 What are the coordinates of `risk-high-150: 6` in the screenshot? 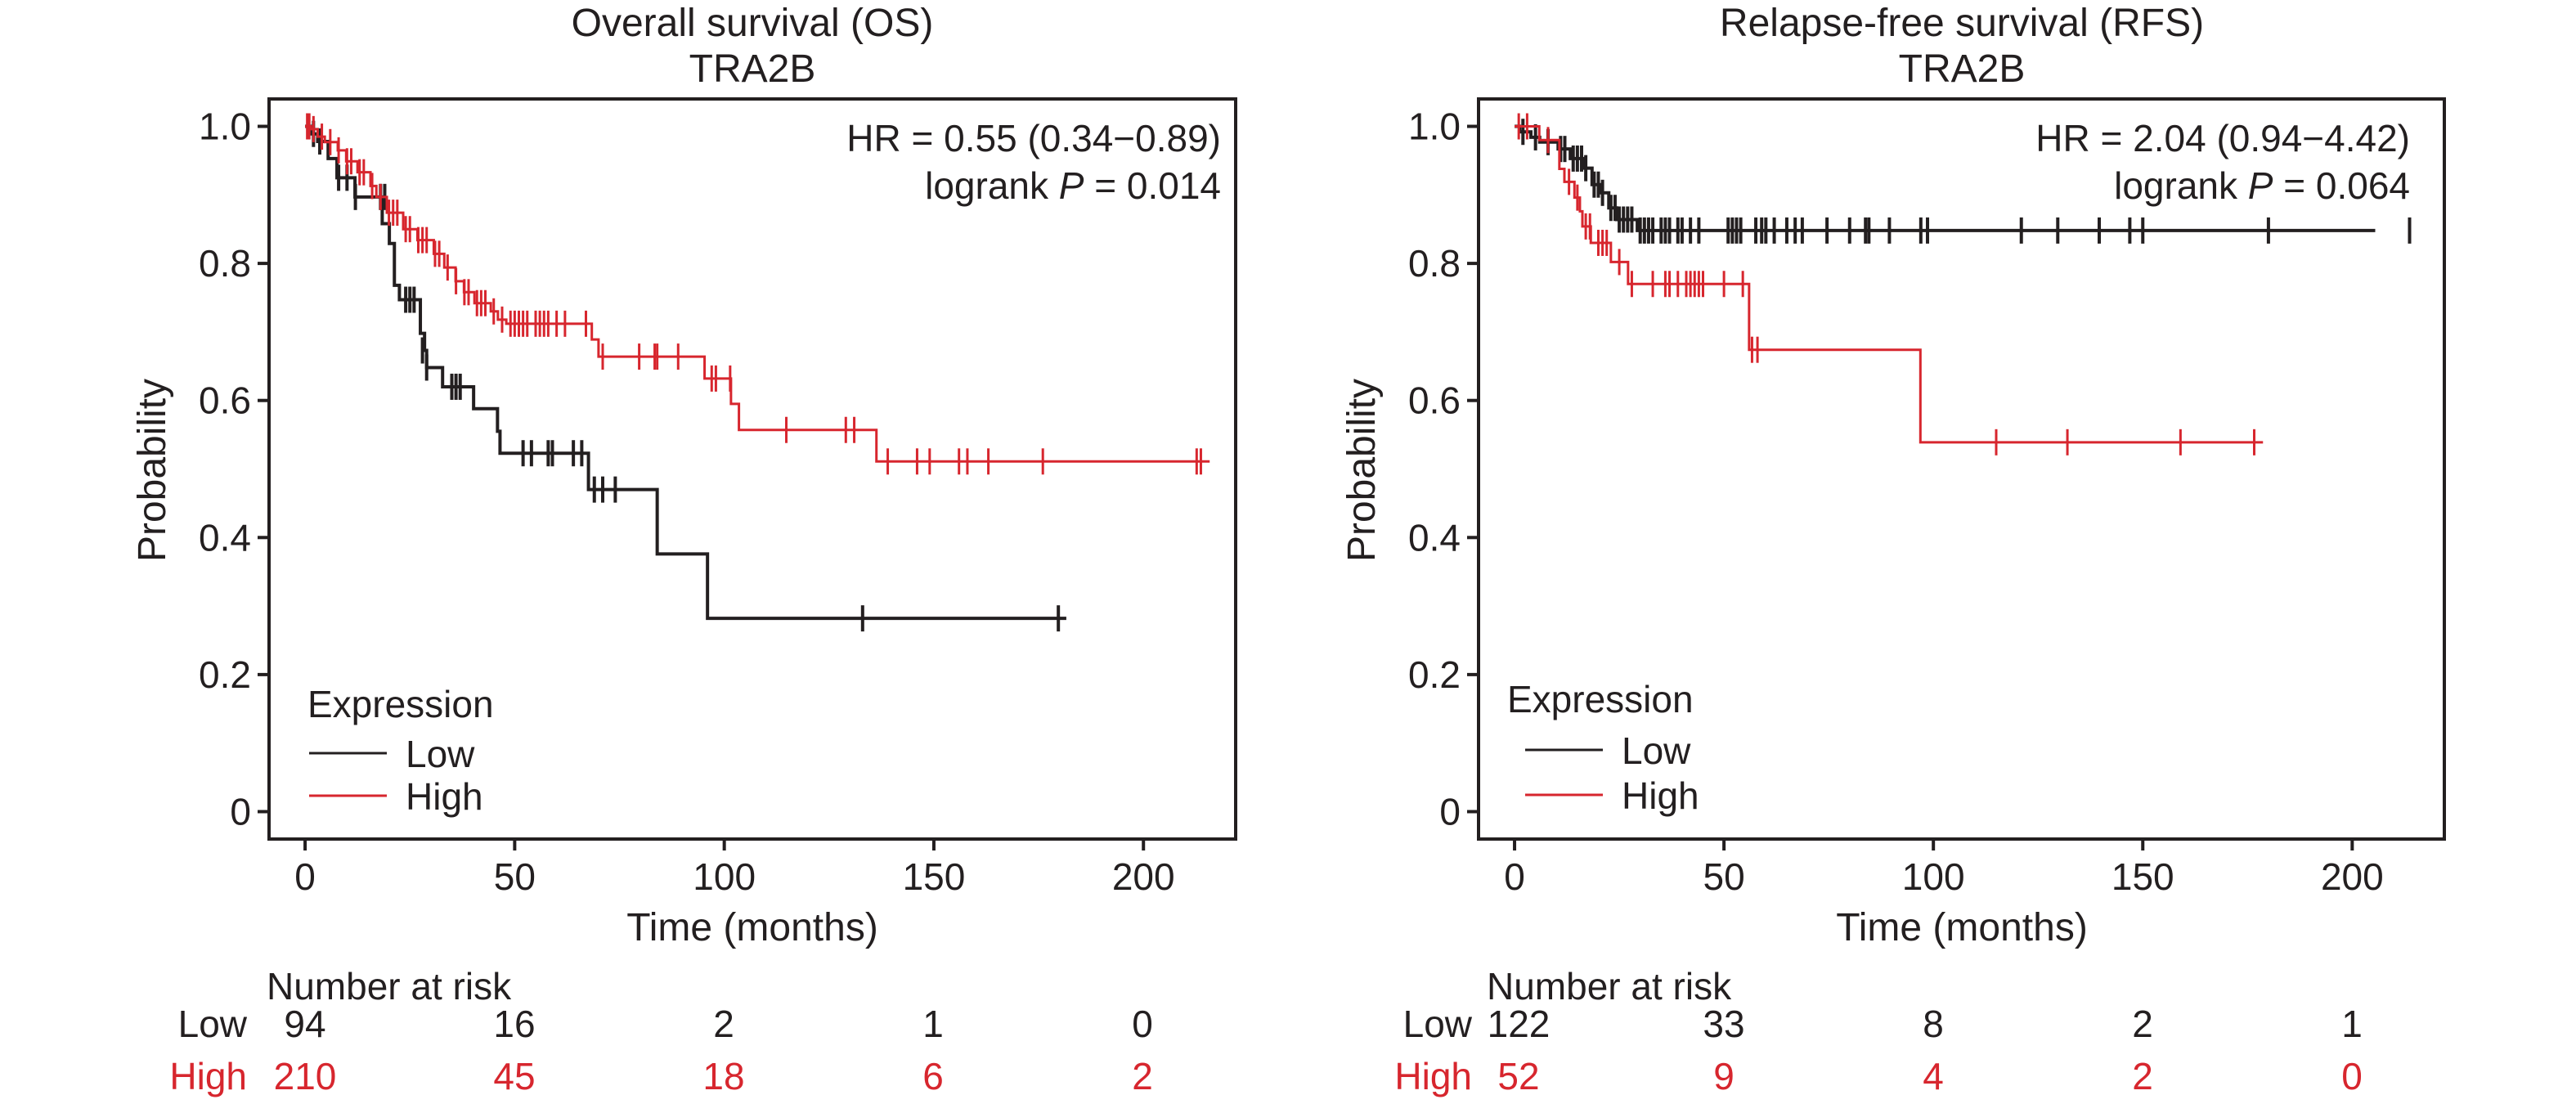 It's located at (933, 1076).